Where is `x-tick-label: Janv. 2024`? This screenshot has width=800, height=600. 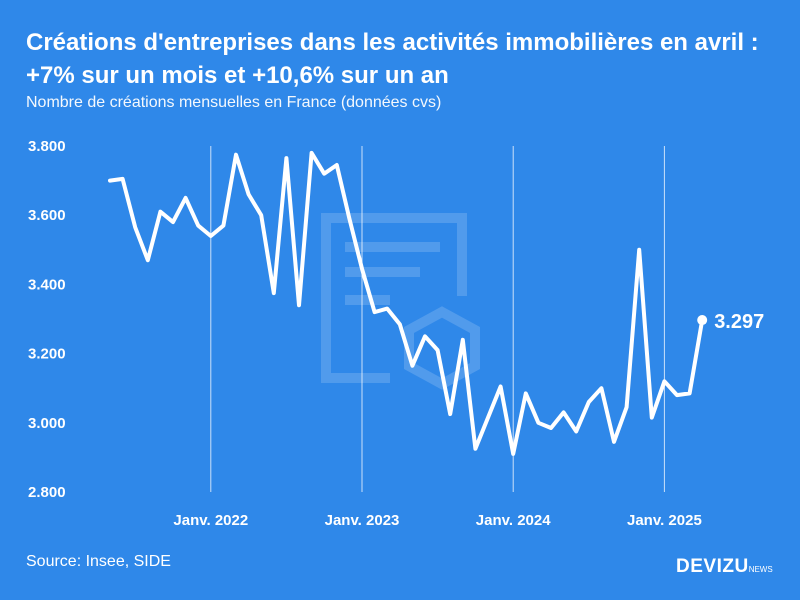 x-tick-label: Janv. 2024 is located at coordinates (513, 520).